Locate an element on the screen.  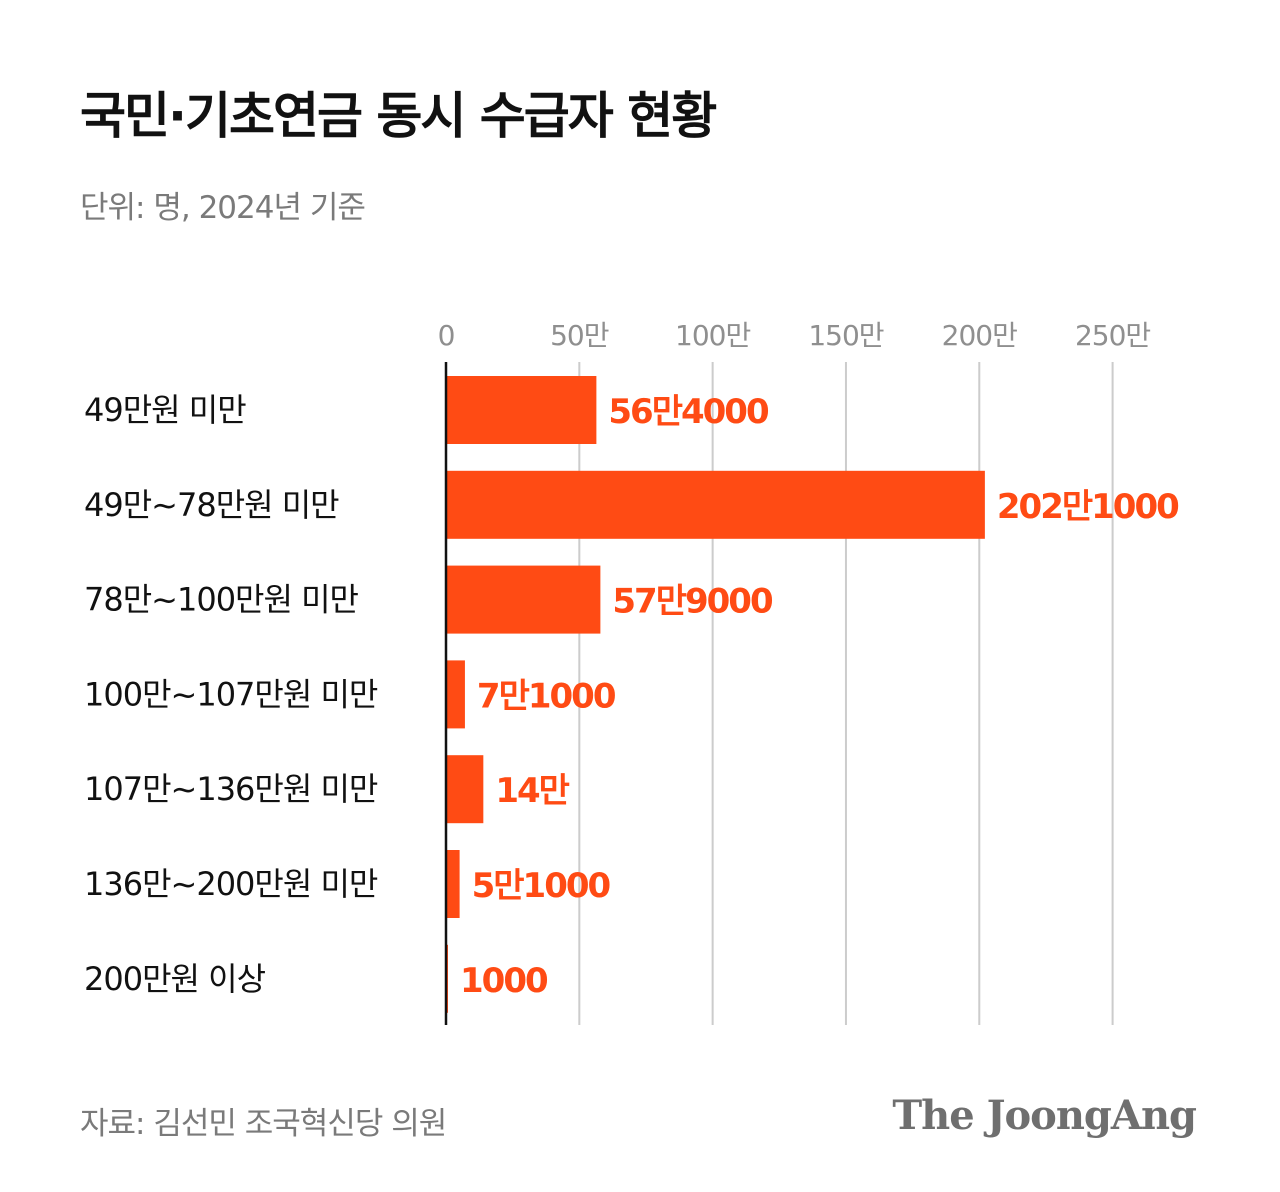
source-note: 자료: 김선민 조국혁신당 의원 is located at coordinates (263, 1124).